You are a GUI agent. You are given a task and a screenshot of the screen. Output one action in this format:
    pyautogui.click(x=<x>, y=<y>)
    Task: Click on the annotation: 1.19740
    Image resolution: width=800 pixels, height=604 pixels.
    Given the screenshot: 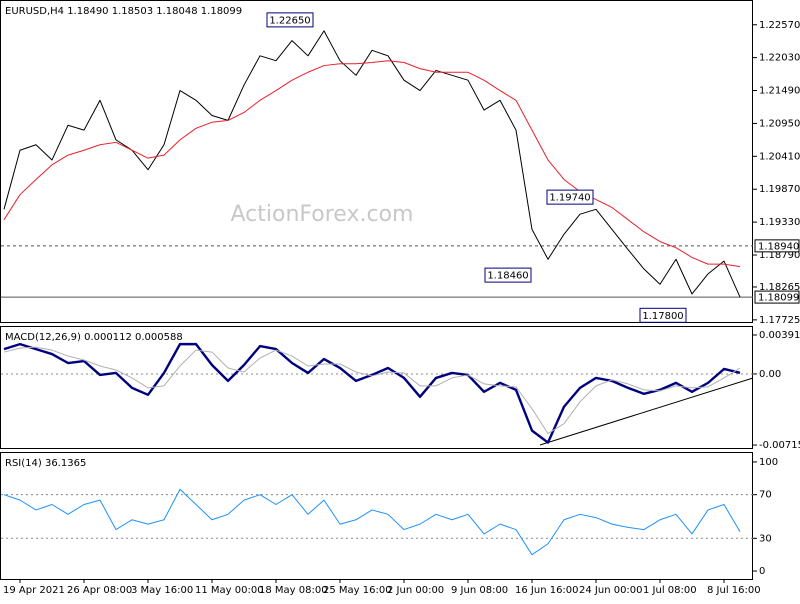 What is the action you would take?
    pyautogui.click(x=569, y=198)
    